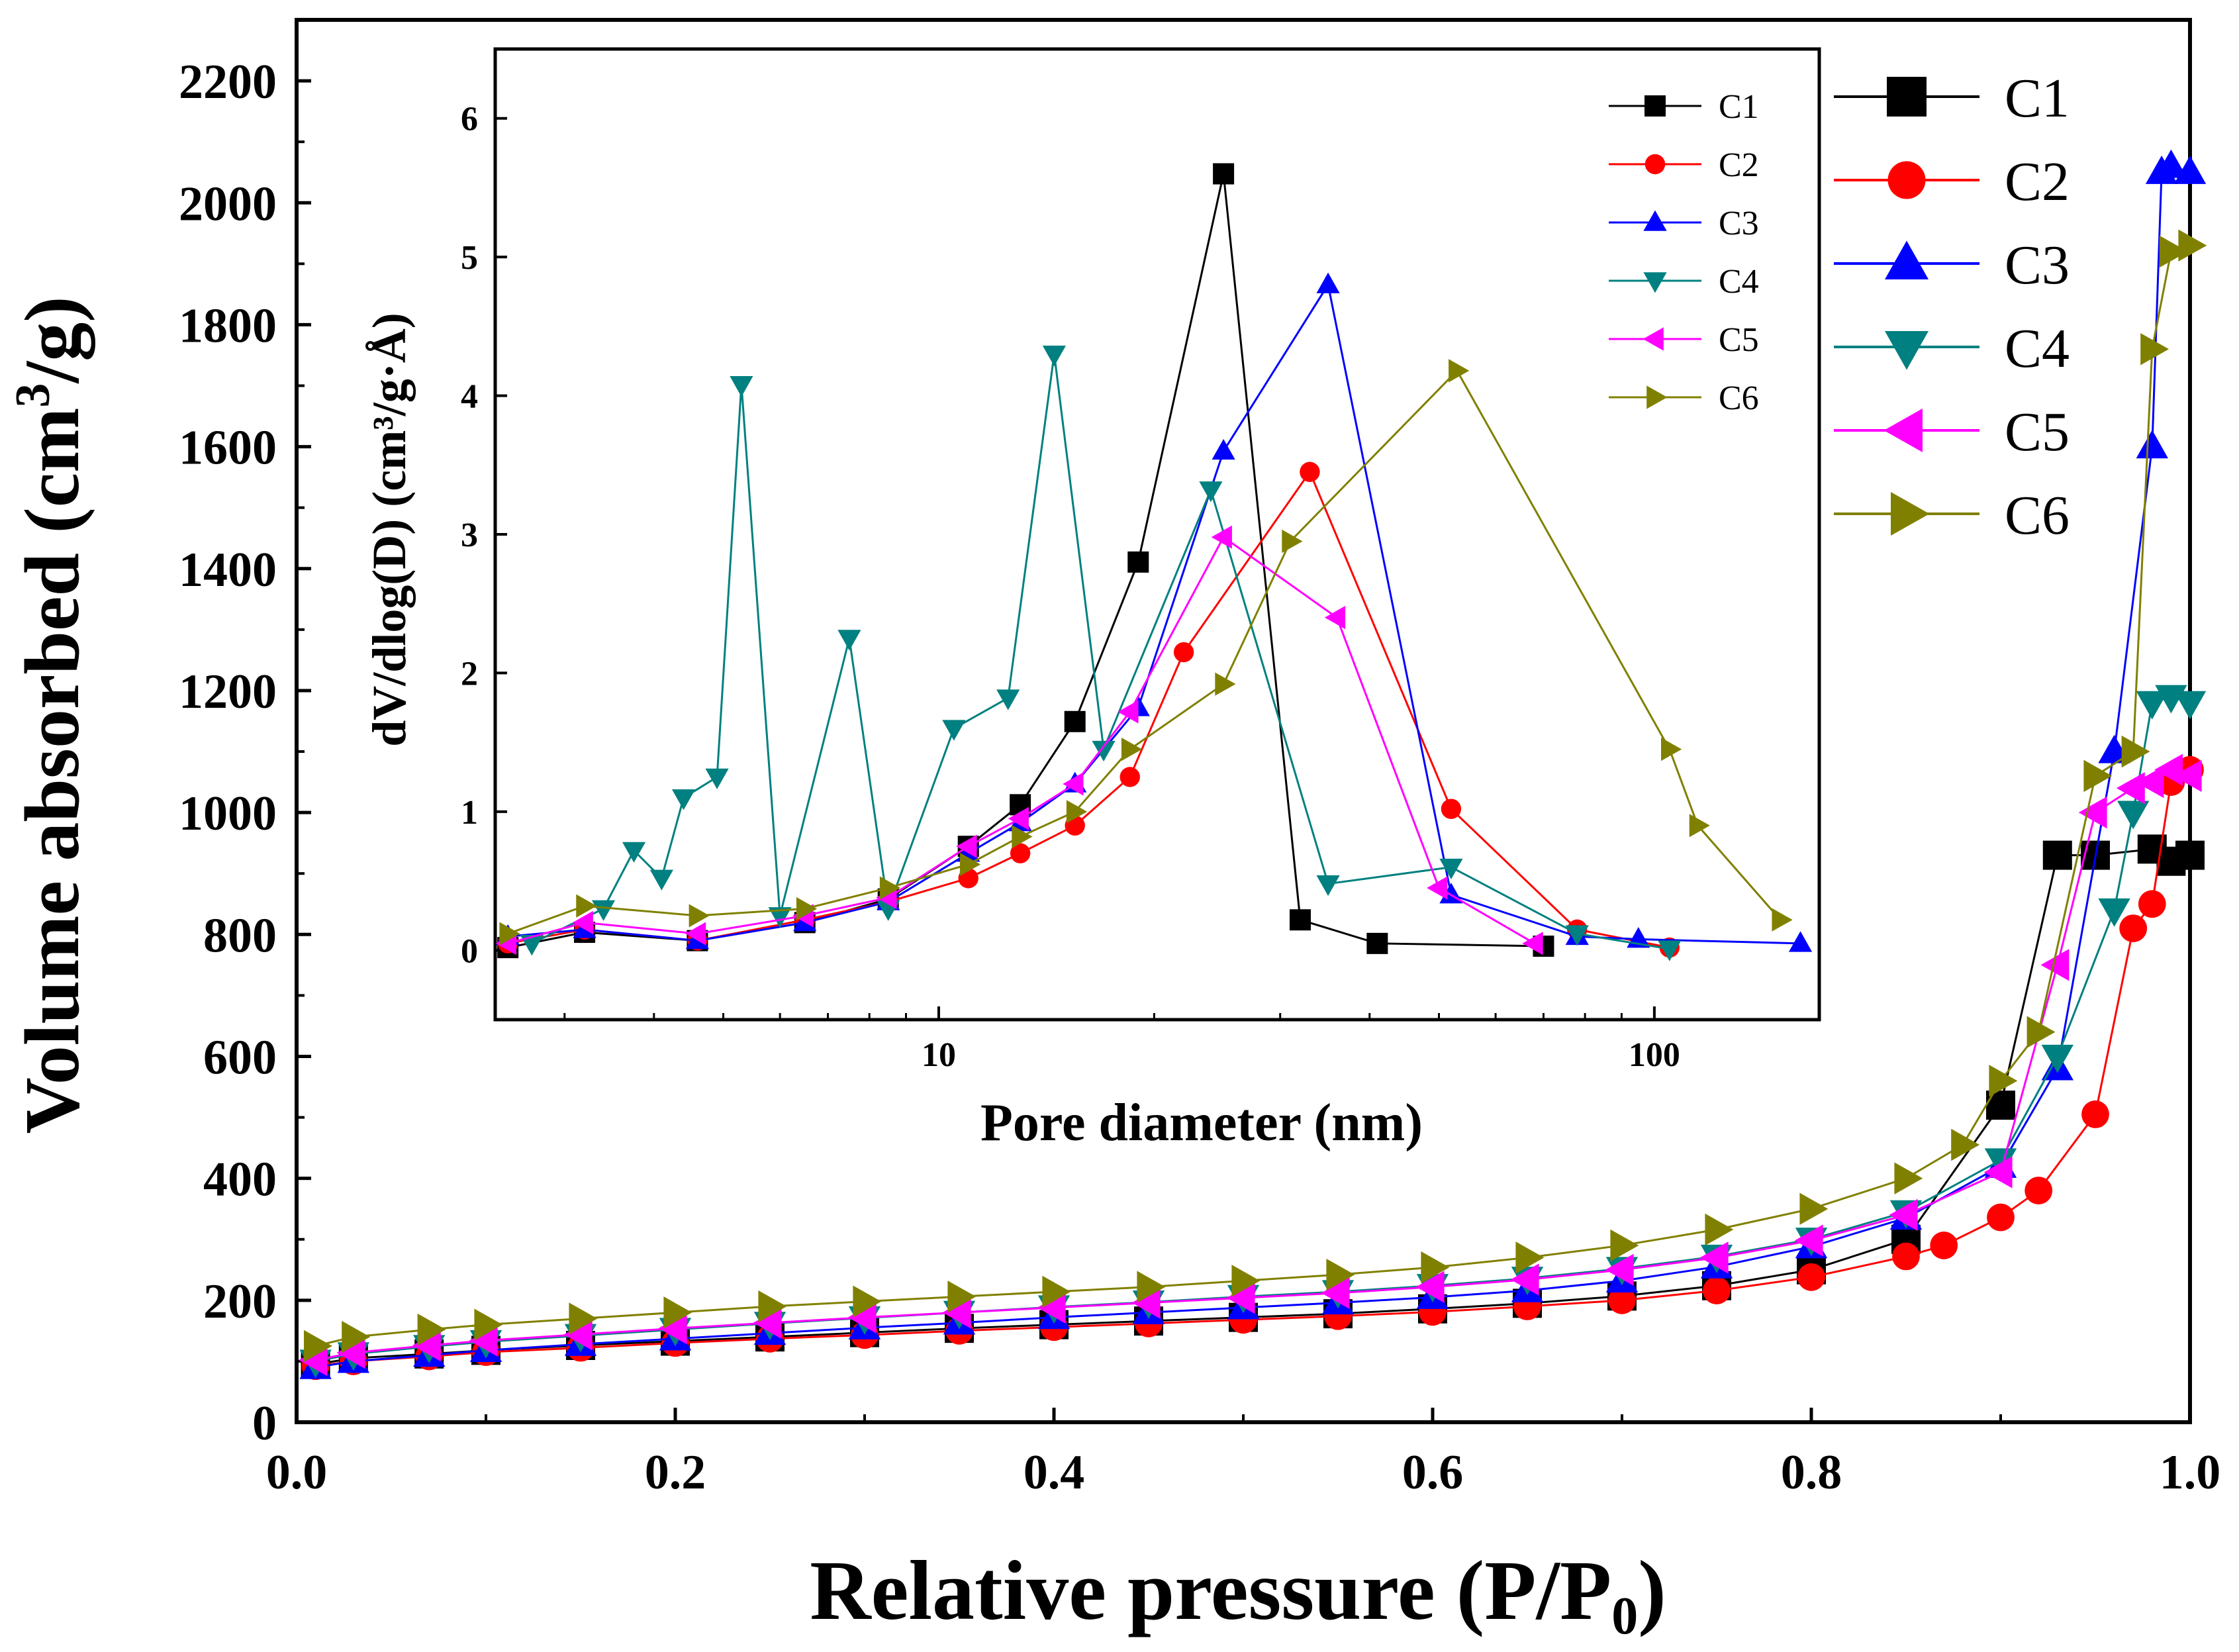  I want to click on main-legend-label: C1, so click(2038, 99).